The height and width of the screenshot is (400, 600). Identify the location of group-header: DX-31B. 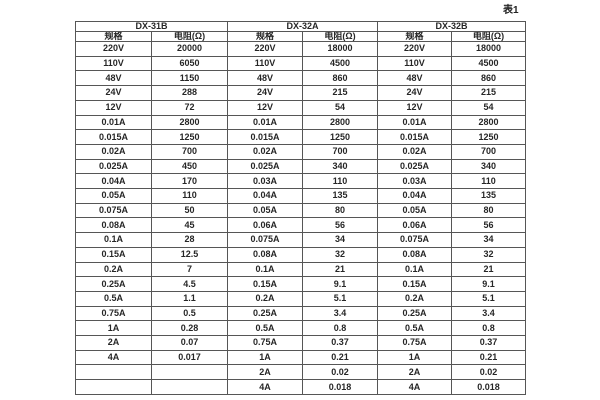
(151, 26).